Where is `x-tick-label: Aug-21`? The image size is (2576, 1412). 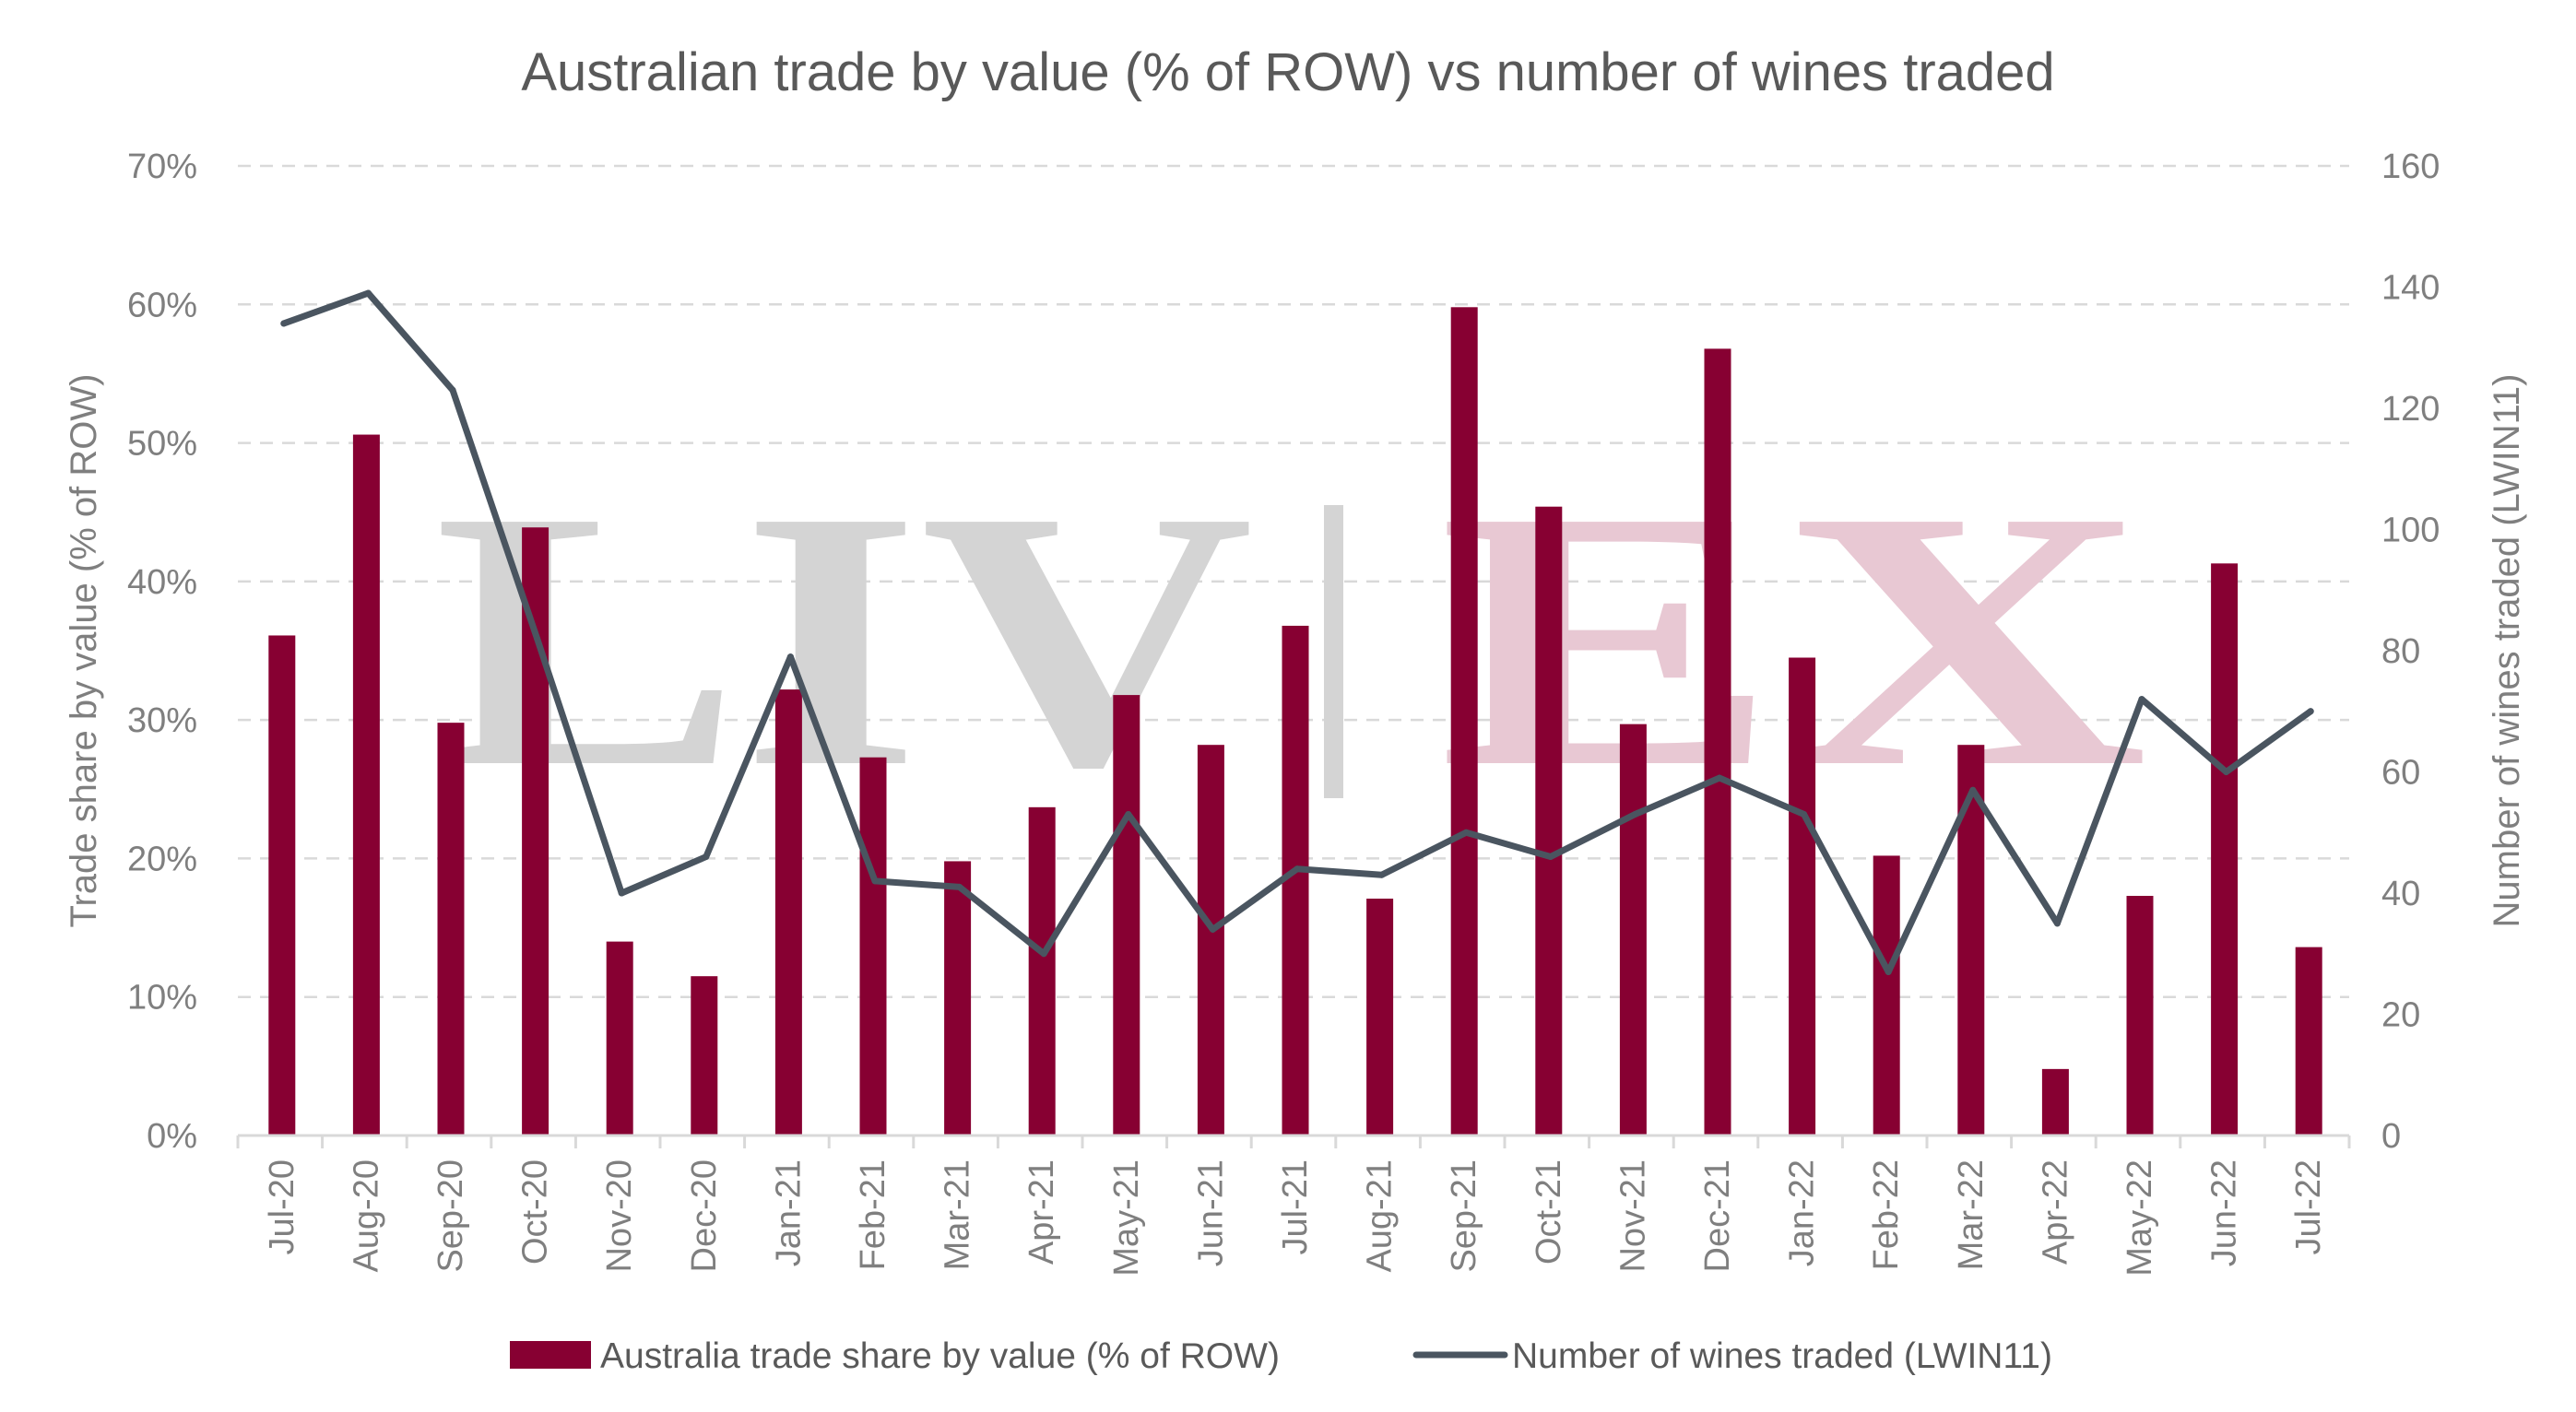 x-tick-label: Aug-21 is located at coordinates (1380, 1216).